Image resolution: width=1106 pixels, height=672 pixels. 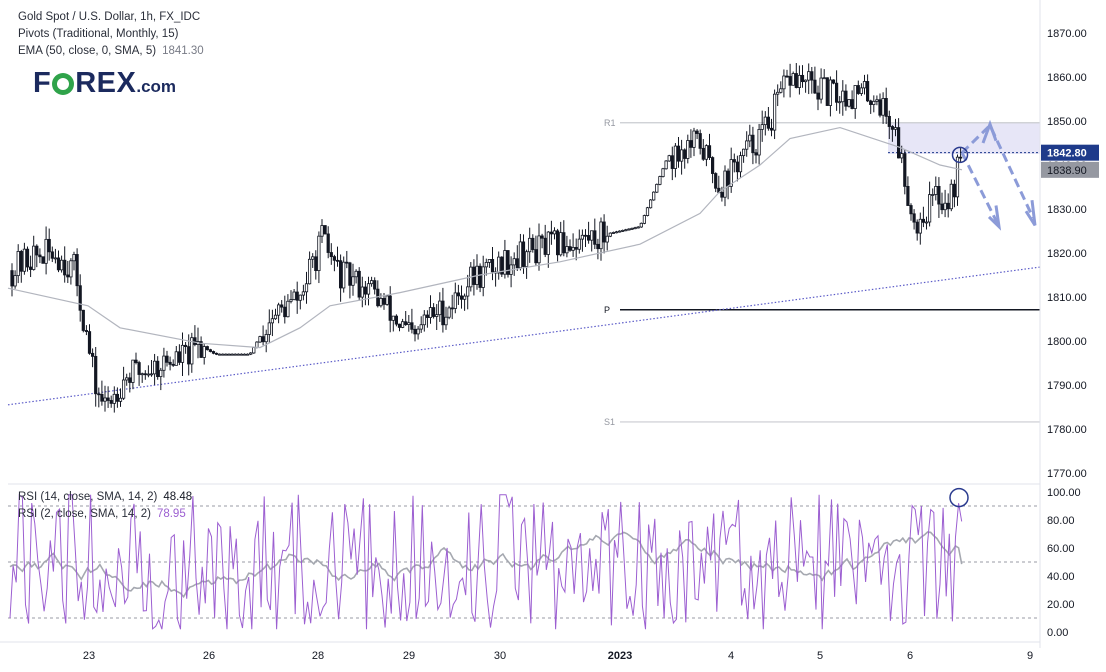 What do you see at coordinates (1067, 342) in the screenshot?
I see `price-tick-label: 1800.00` at bounding box center [1067, 342].